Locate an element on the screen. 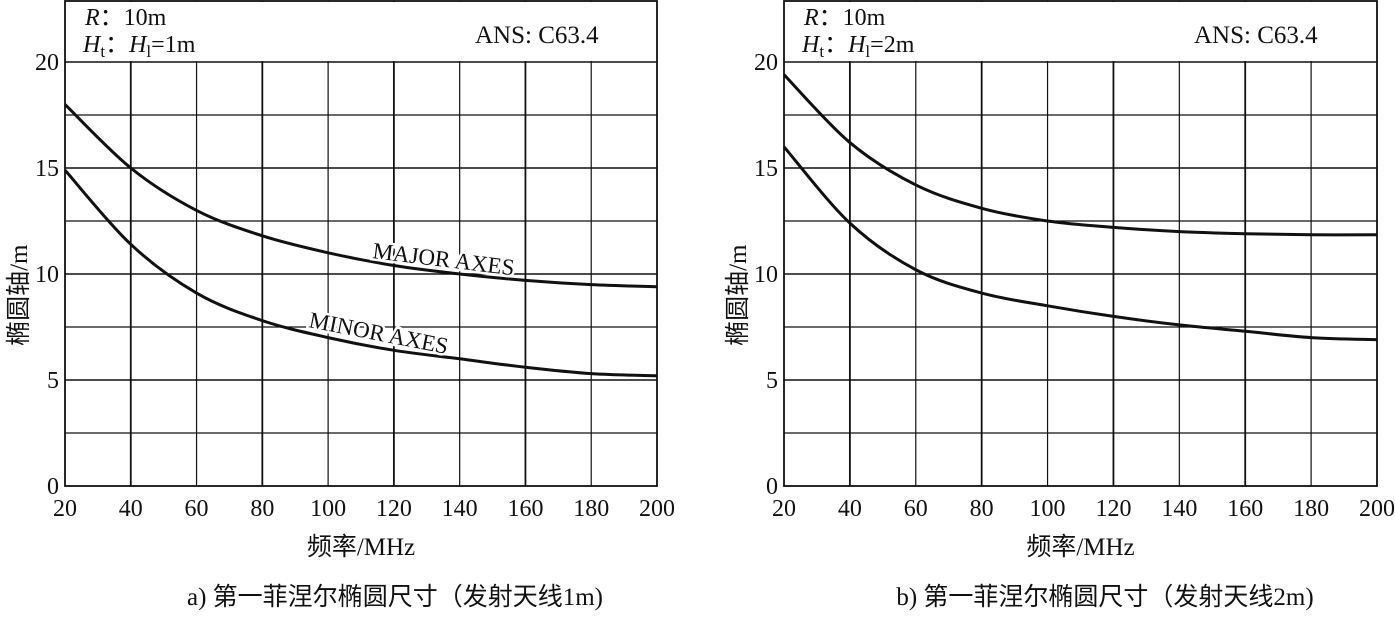 Image resolution: width=1395 pixels, height=618 pixels. caption: a) 第一菲涅尔椭圆尺寸（发射天线1m) is located at coordinates (395, 597).